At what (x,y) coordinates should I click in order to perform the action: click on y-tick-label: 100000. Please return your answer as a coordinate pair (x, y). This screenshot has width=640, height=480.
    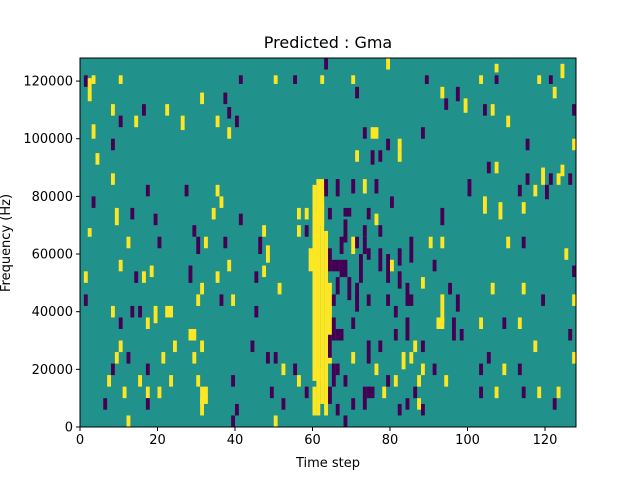
    Looking at the image, I should click on (48, 139).